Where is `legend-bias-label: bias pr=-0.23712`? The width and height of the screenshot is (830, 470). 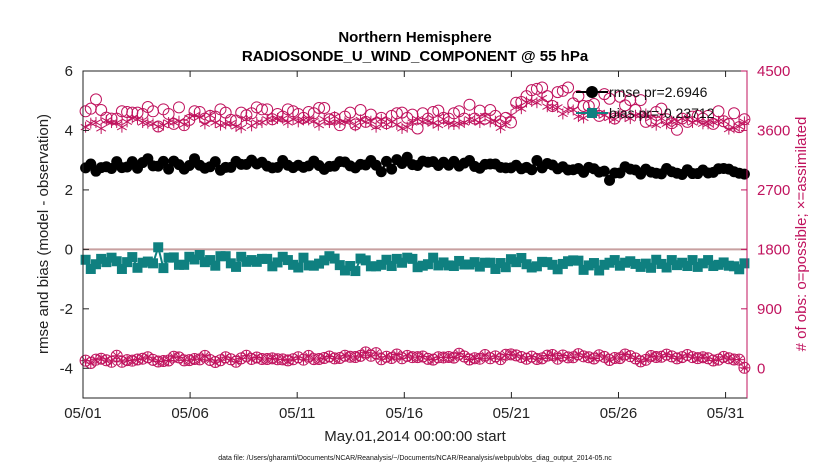 legend-bias-label: bias pr=-0.23712 is located at coordinates (662, 113).